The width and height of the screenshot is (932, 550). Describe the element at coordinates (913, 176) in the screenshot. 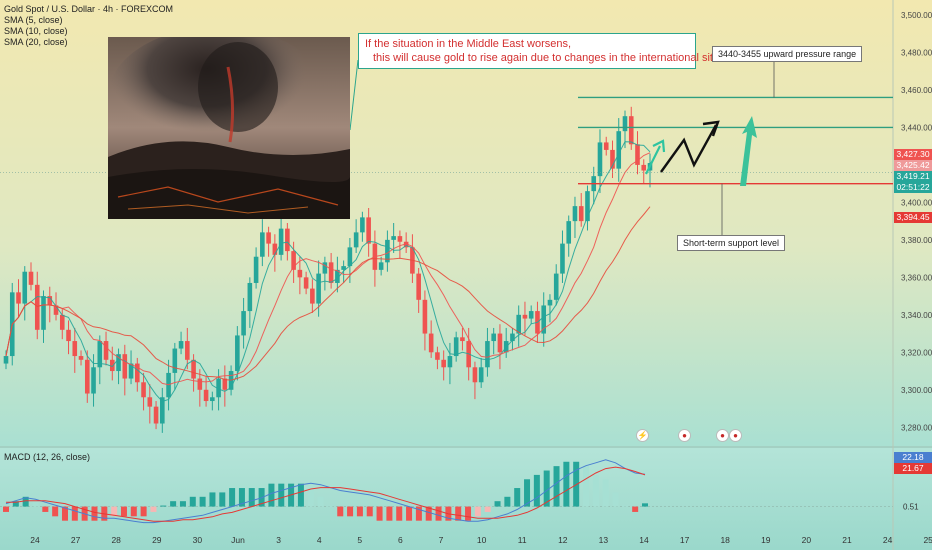

I see `price-tag: 3,419.21` at that location.